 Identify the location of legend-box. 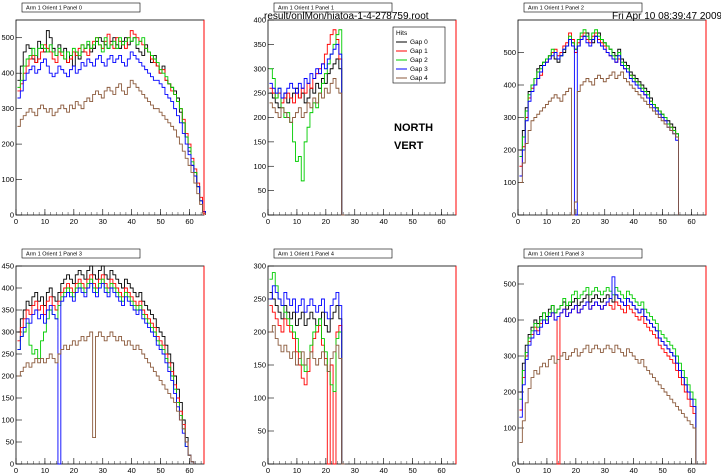
(419, 55).